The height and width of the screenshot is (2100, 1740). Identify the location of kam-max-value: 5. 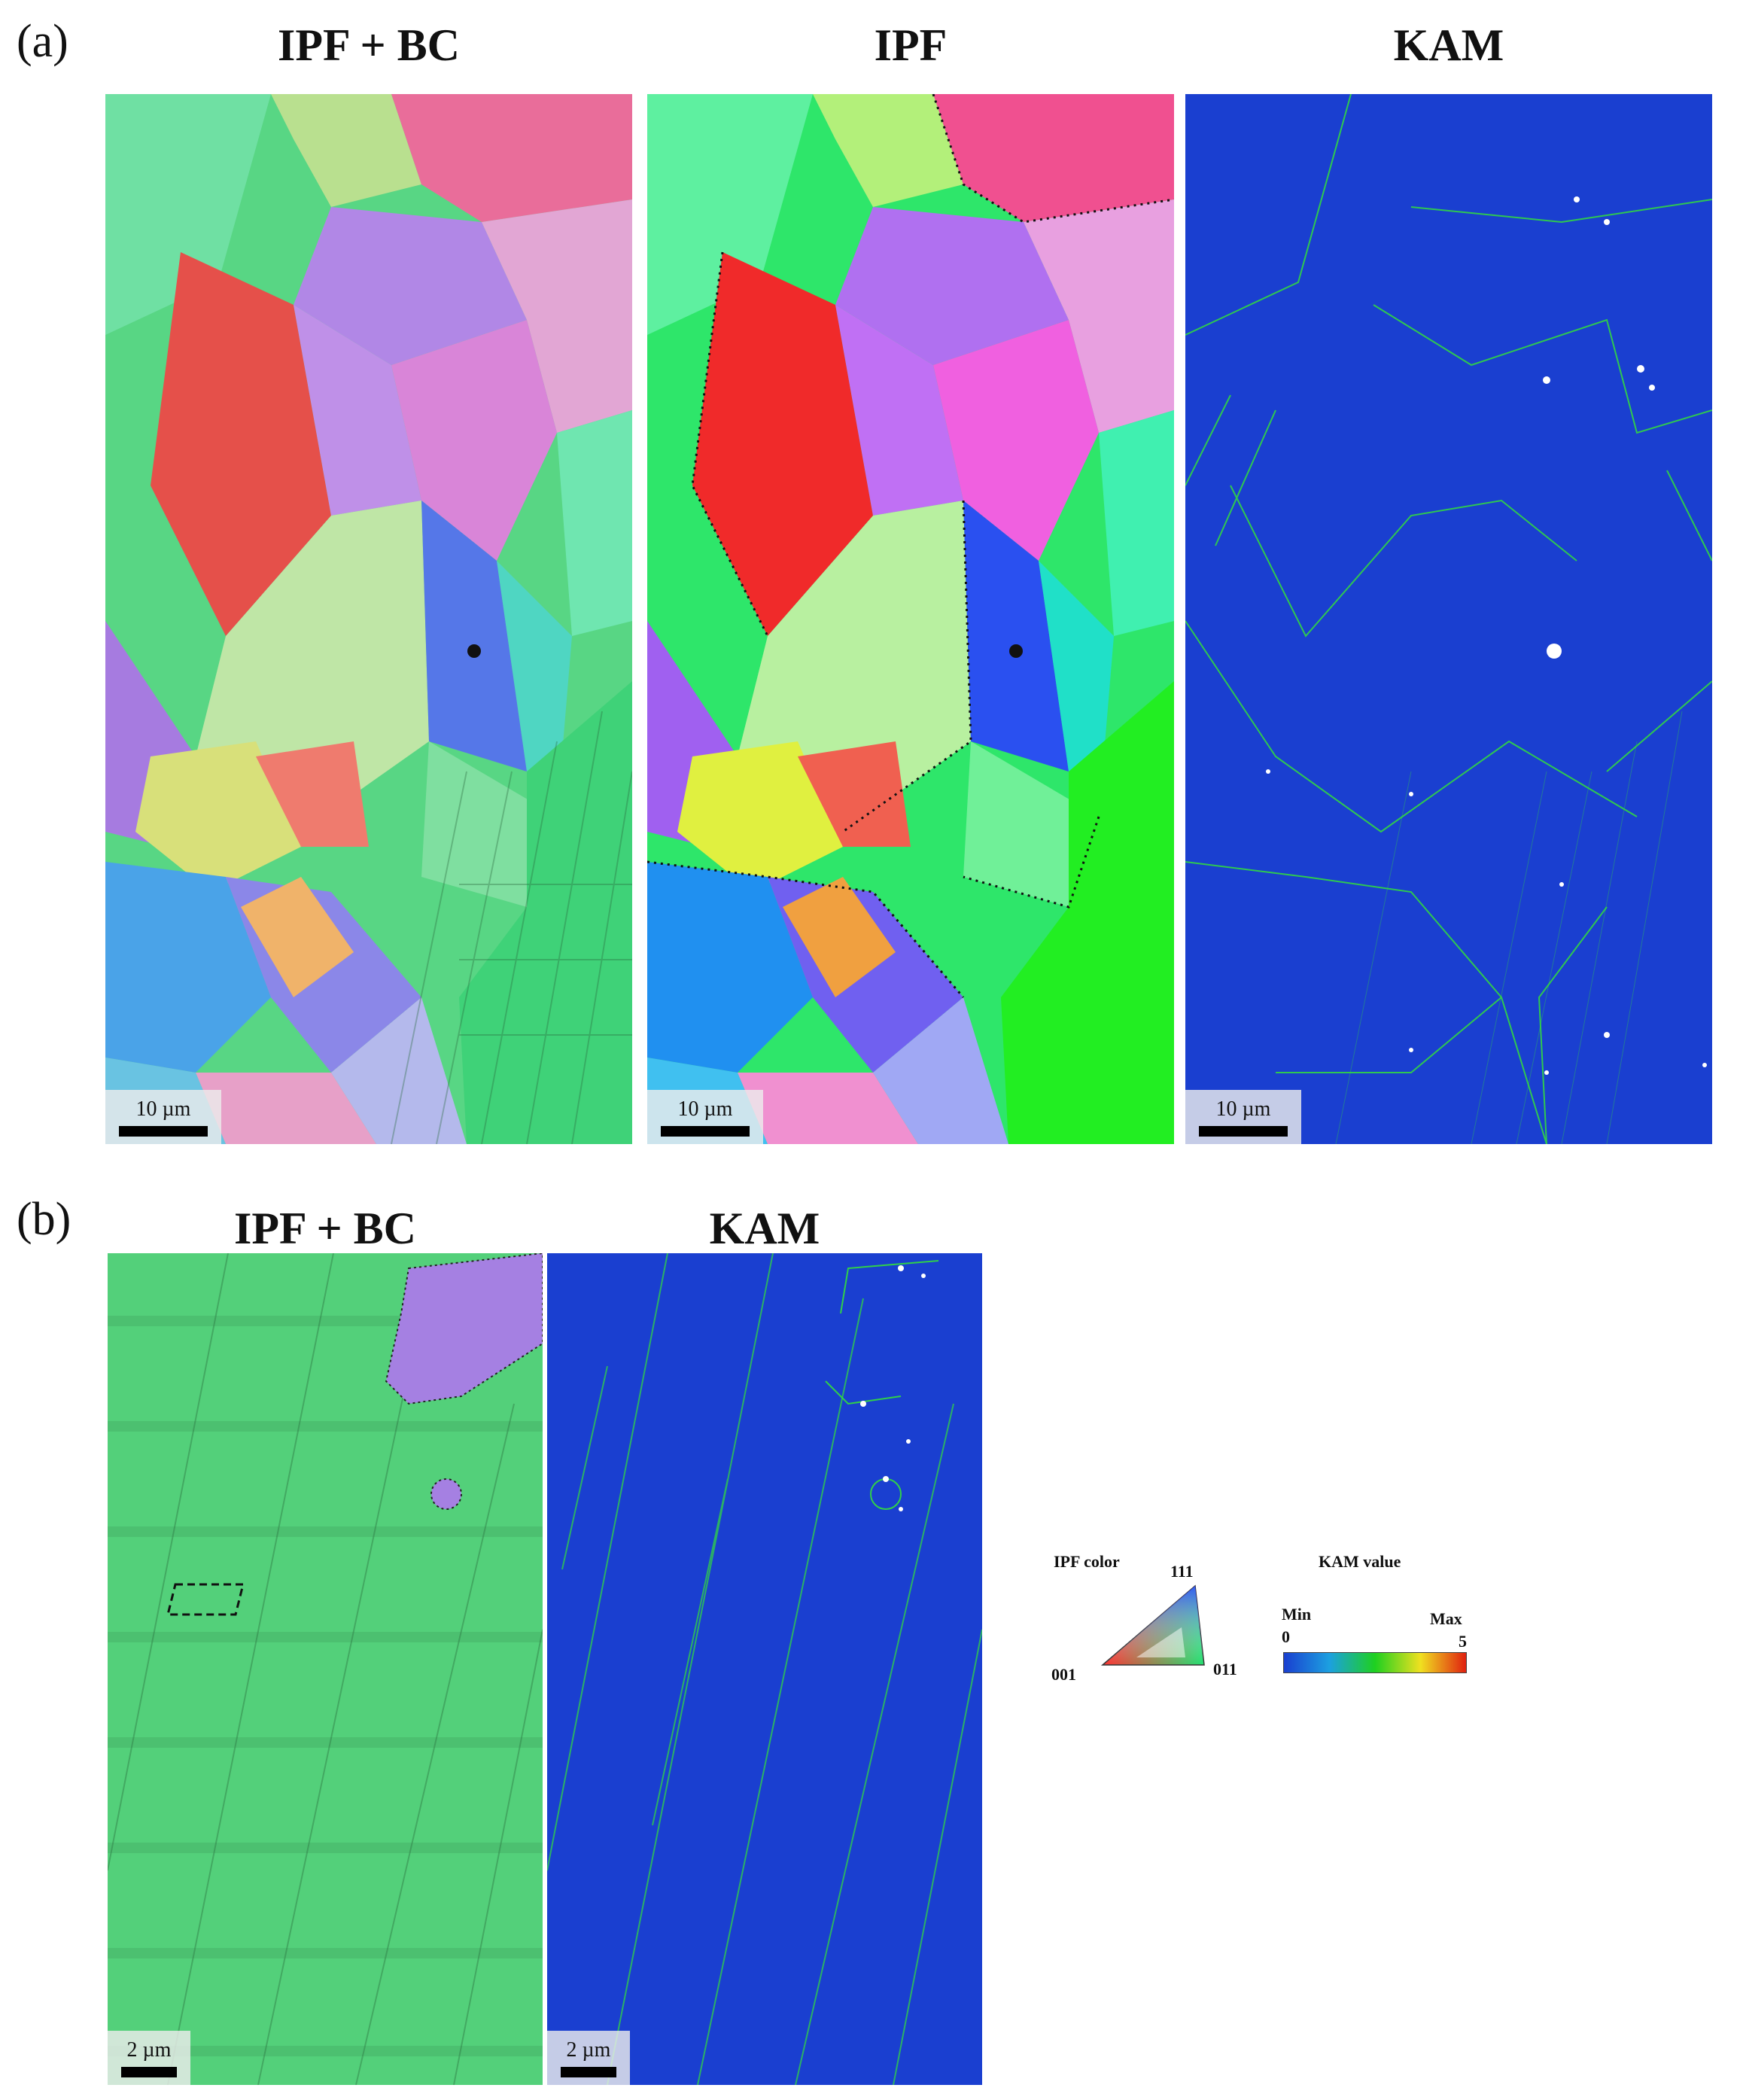
(1463, 1641).